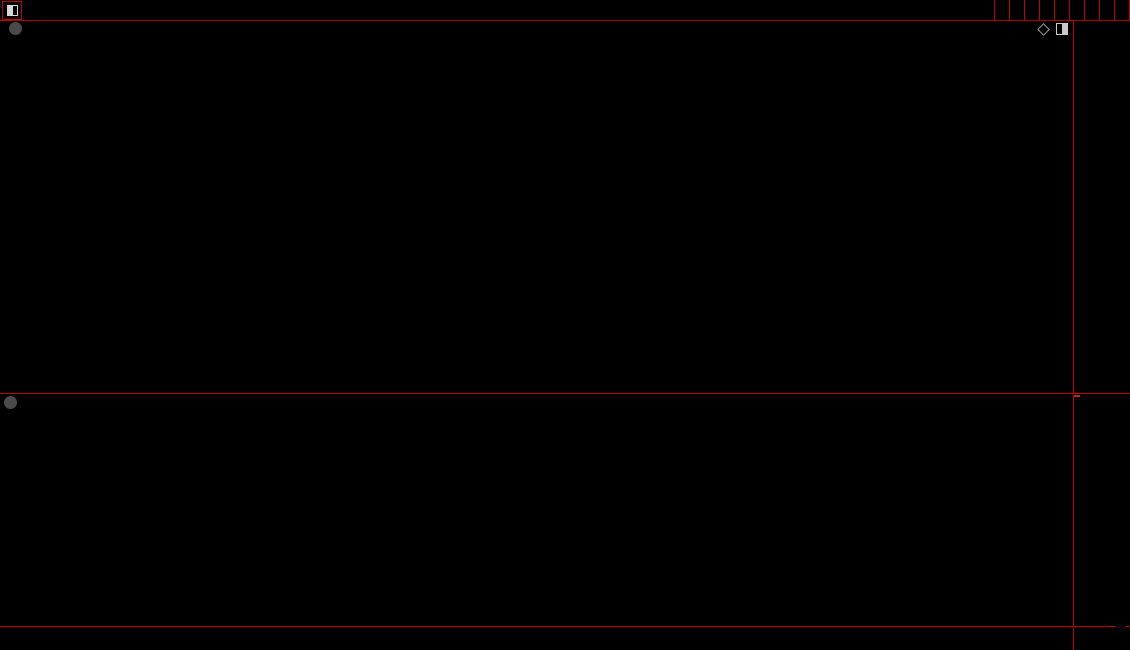 This screenshot has height=650, width=1130. Describe the element at coordinates (1102, 639) in the screenshot. I see `axis-corner` at that location.